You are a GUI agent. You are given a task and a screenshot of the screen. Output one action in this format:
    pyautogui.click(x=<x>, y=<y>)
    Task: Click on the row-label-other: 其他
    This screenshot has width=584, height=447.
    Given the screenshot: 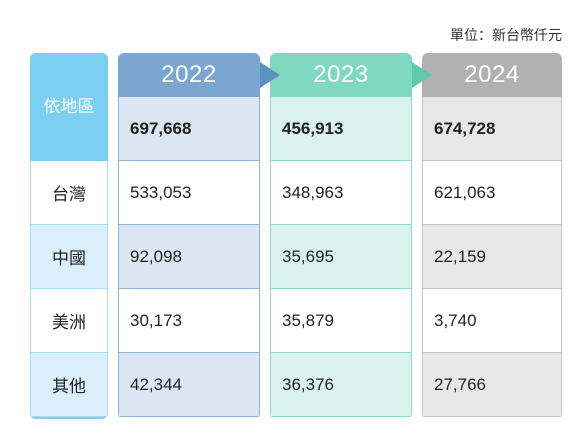 What is the action you would take?
    pyautogui.click(x=69, y=385)
    